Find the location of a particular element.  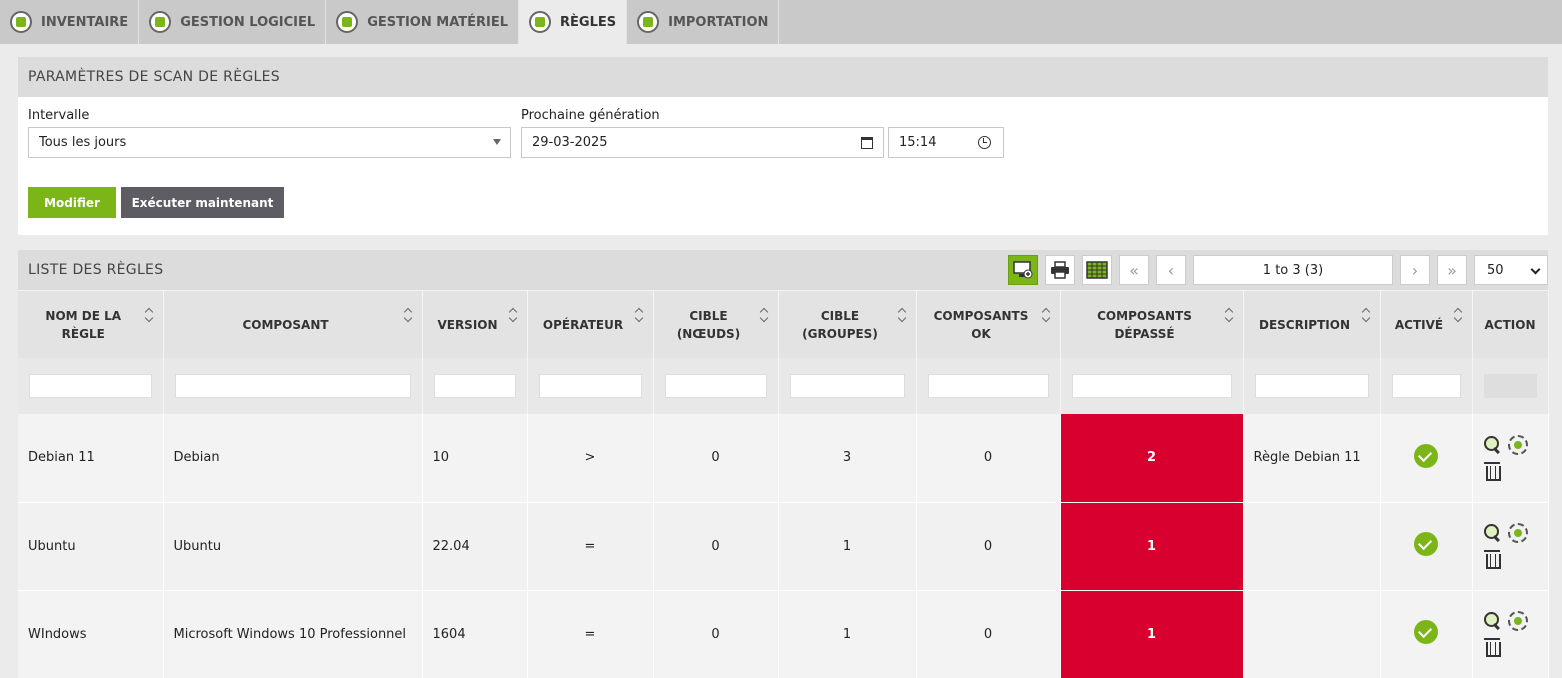

next-date-input: 29-03-2025 is located at coordinates (702, 142).